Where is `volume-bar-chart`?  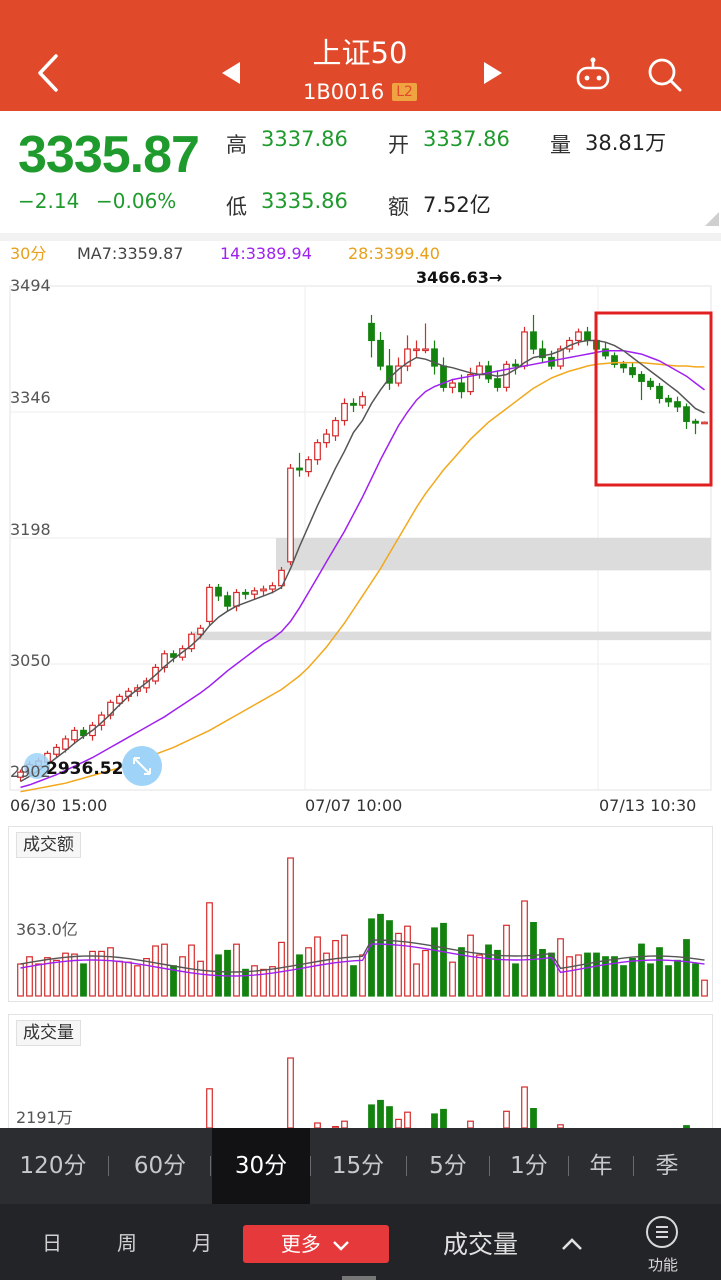 volume-bar-chart is located at coordinates (360, 1071).